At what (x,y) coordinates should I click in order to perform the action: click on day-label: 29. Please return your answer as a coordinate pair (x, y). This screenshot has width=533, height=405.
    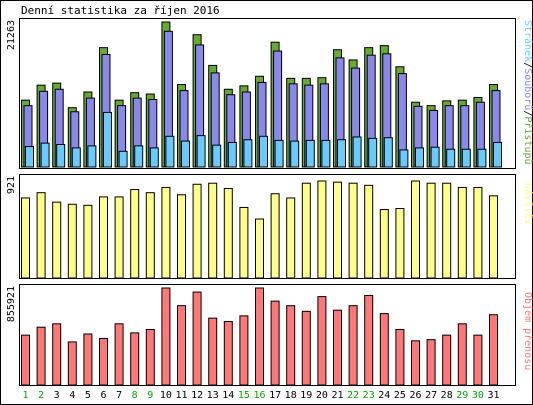
    Looking at the image, I should click on (462, 395).